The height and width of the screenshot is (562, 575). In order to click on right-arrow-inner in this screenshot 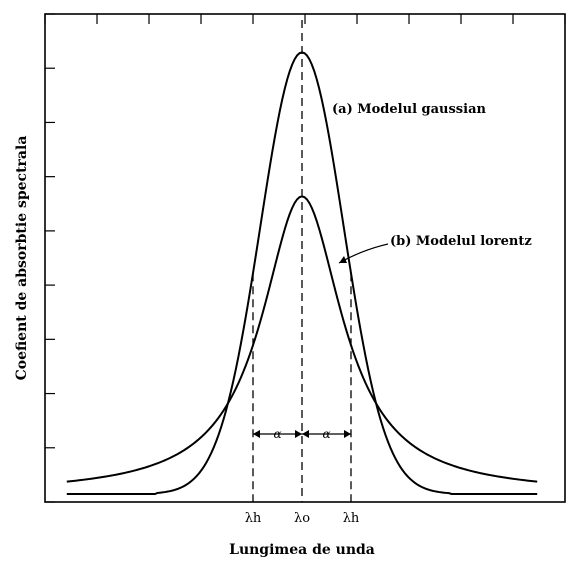, I will do `click(314, 434)`.